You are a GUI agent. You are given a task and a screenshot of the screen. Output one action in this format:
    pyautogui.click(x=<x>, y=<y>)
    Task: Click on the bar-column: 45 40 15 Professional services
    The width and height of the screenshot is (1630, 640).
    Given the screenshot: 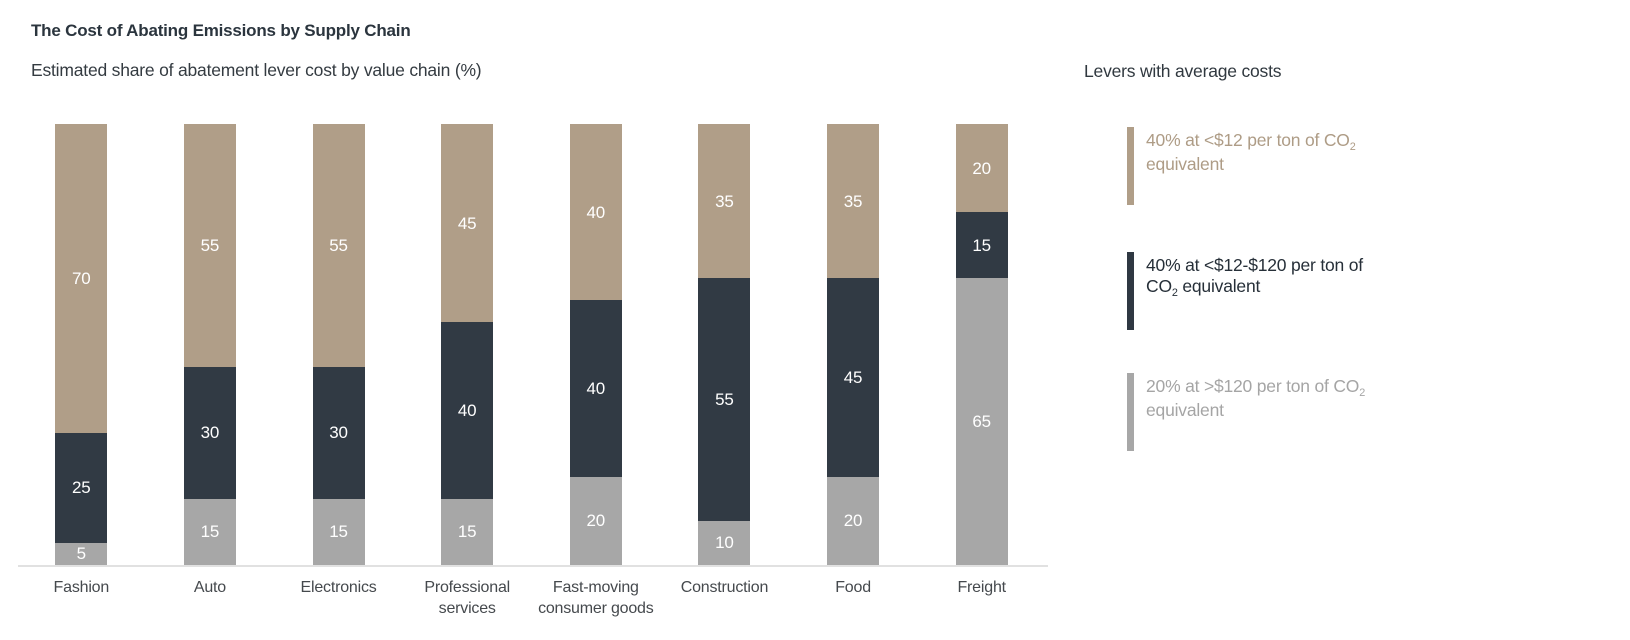 What is the action you would take?
    pyautogui.click(x=467, y=370)
    